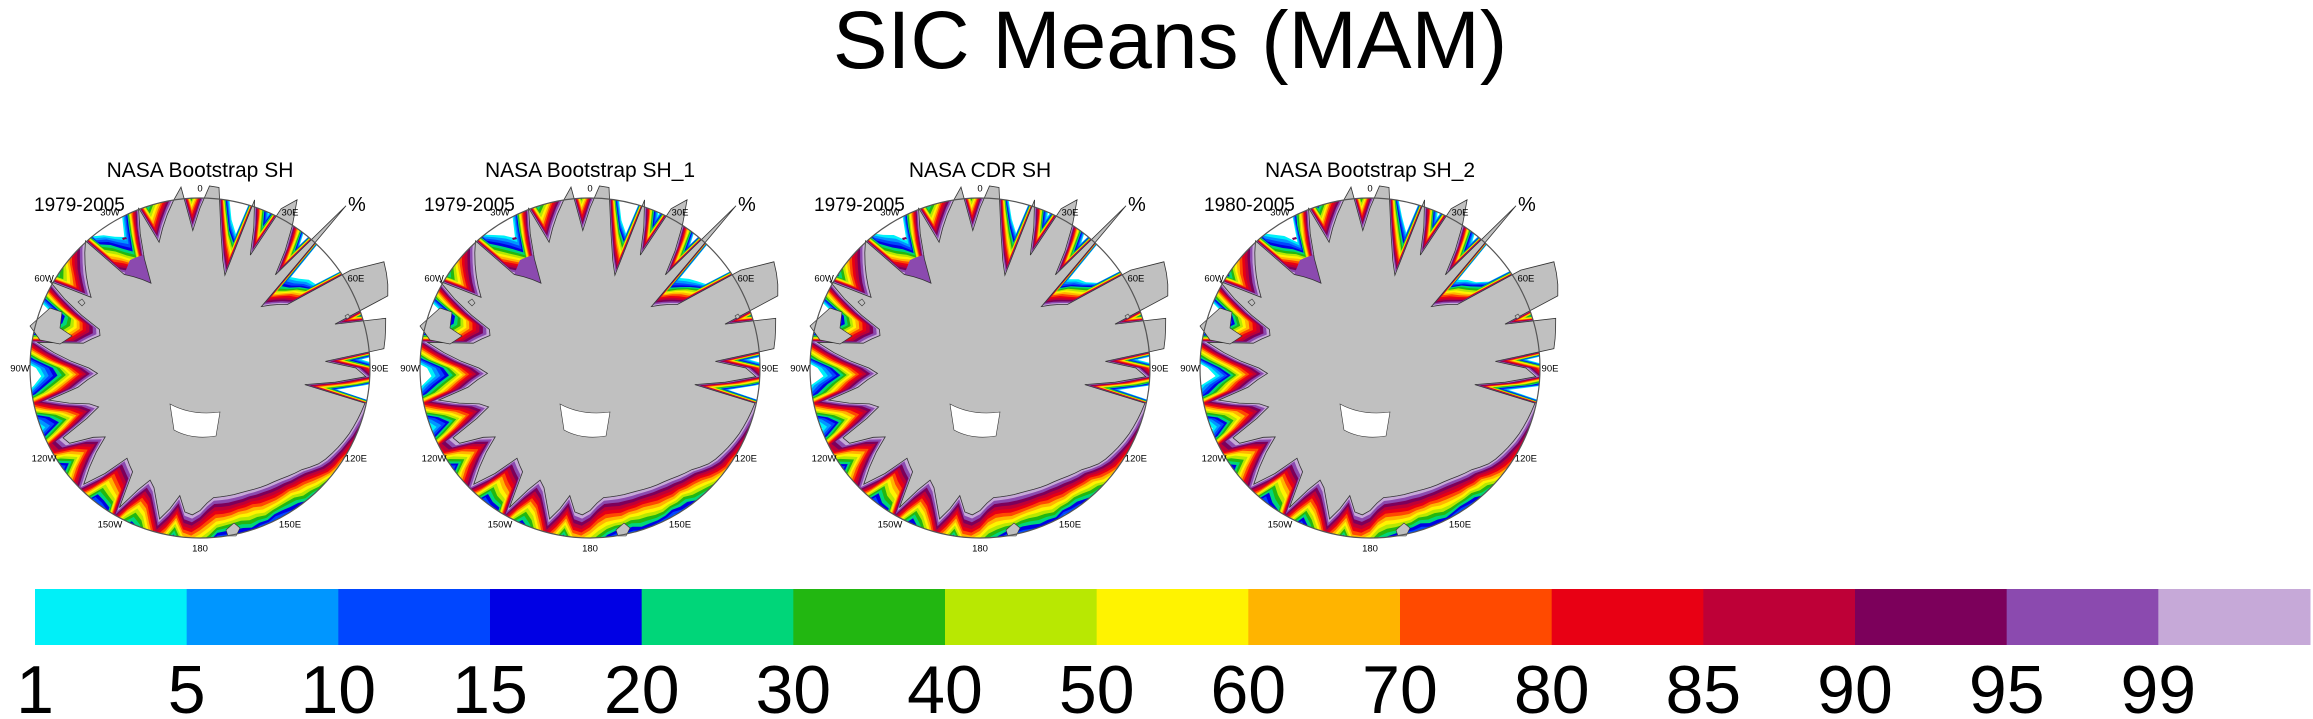 The width and height of the screenshot is (2313, 719). What do you see at coordinates (338, 685) in the screenshot?
I see `colorbar-label: 10` at bounding box center [338, 685].